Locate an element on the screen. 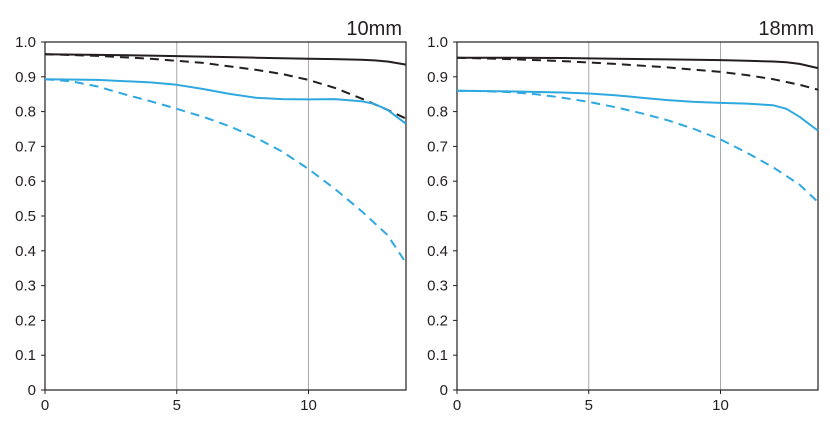 The height and width of the screenshot is (441, 830). chart0-ytick-label-1: 0.1 is located at coordinates (25, 355).